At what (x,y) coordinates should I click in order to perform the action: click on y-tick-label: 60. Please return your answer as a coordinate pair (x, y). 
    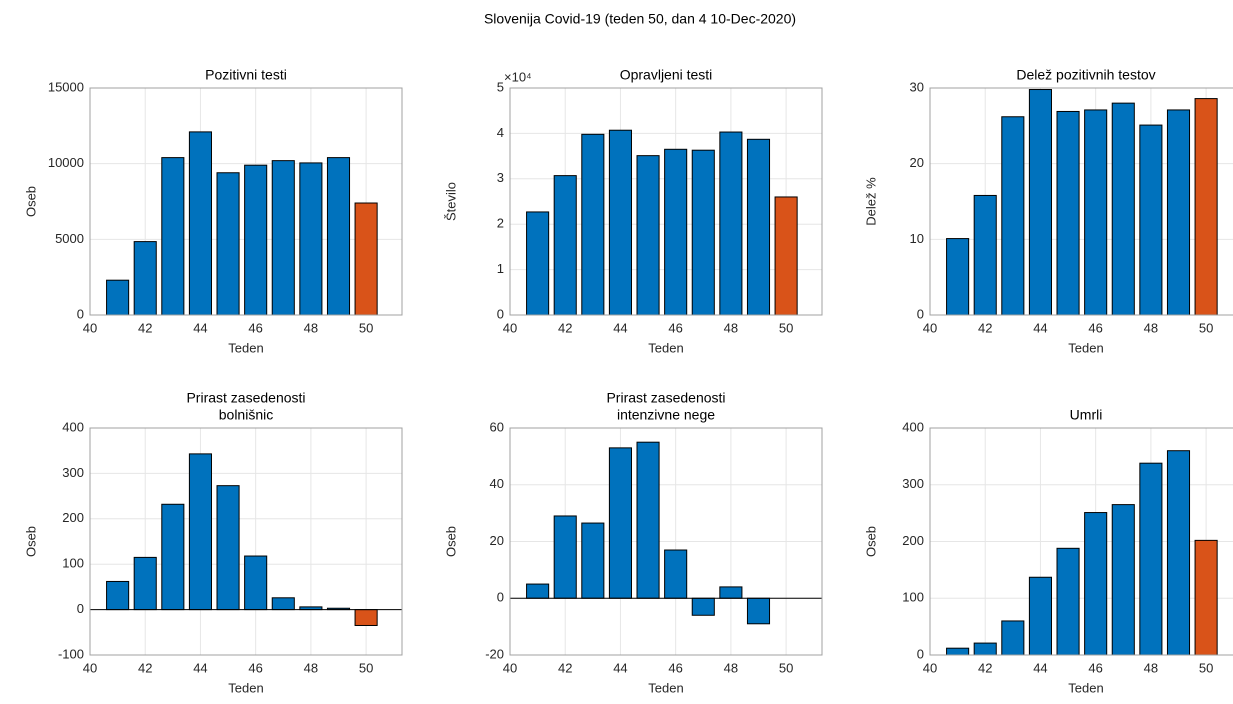
    Looking at the image, I should click on (497, 426).